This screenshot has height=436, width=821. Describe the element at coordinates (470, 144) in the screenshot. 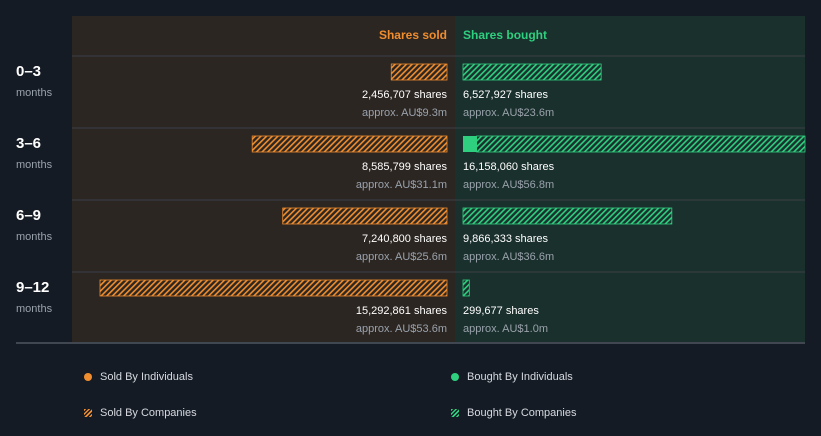

I see `bought-individuals-bar` at that location.